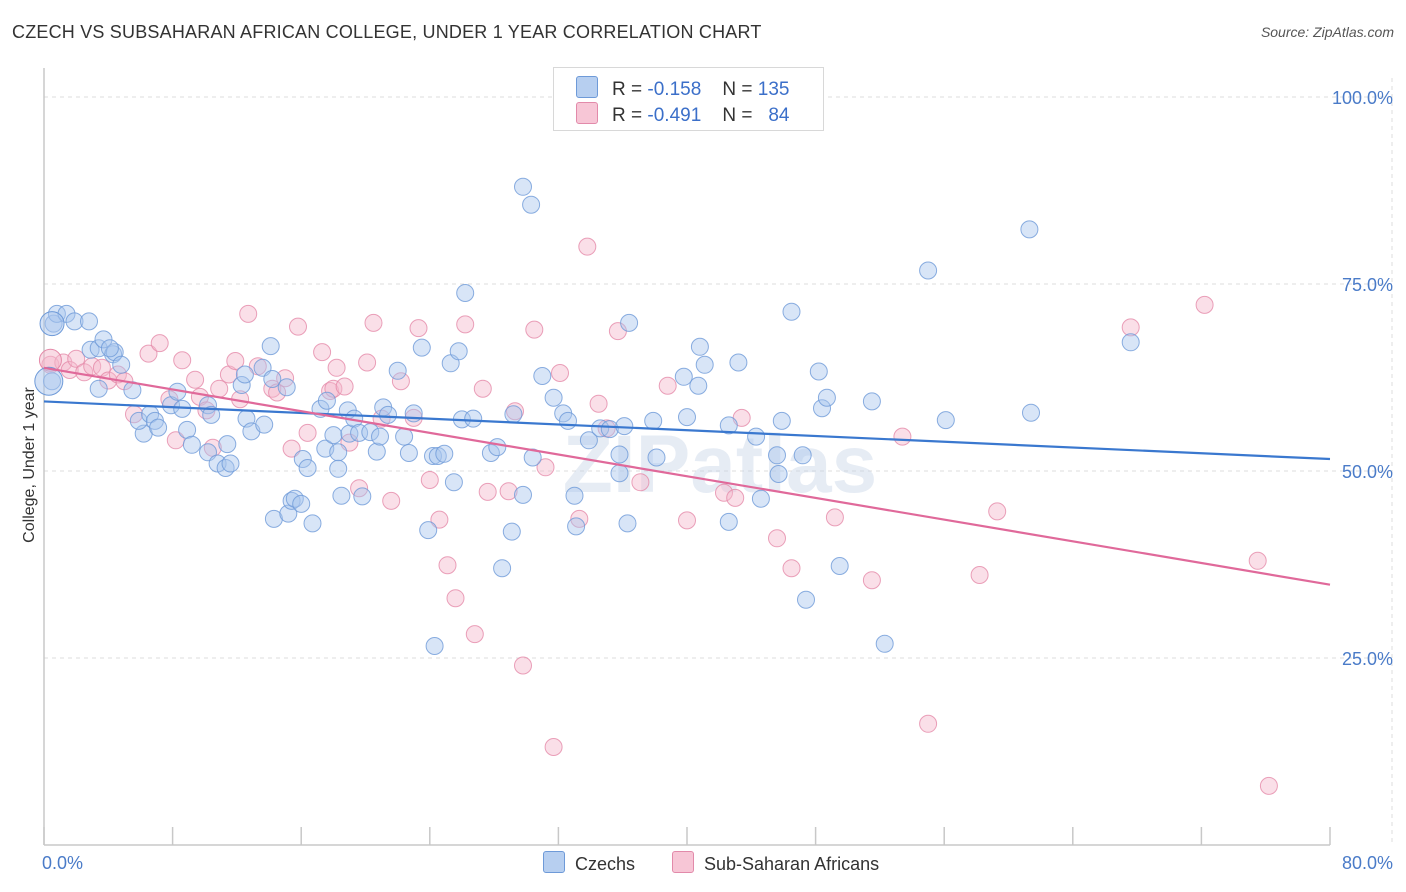  What do you see at coordinates (674, 89) in the screenshot?
I see `r-value: -0.158` at bounding box center [674, 89].